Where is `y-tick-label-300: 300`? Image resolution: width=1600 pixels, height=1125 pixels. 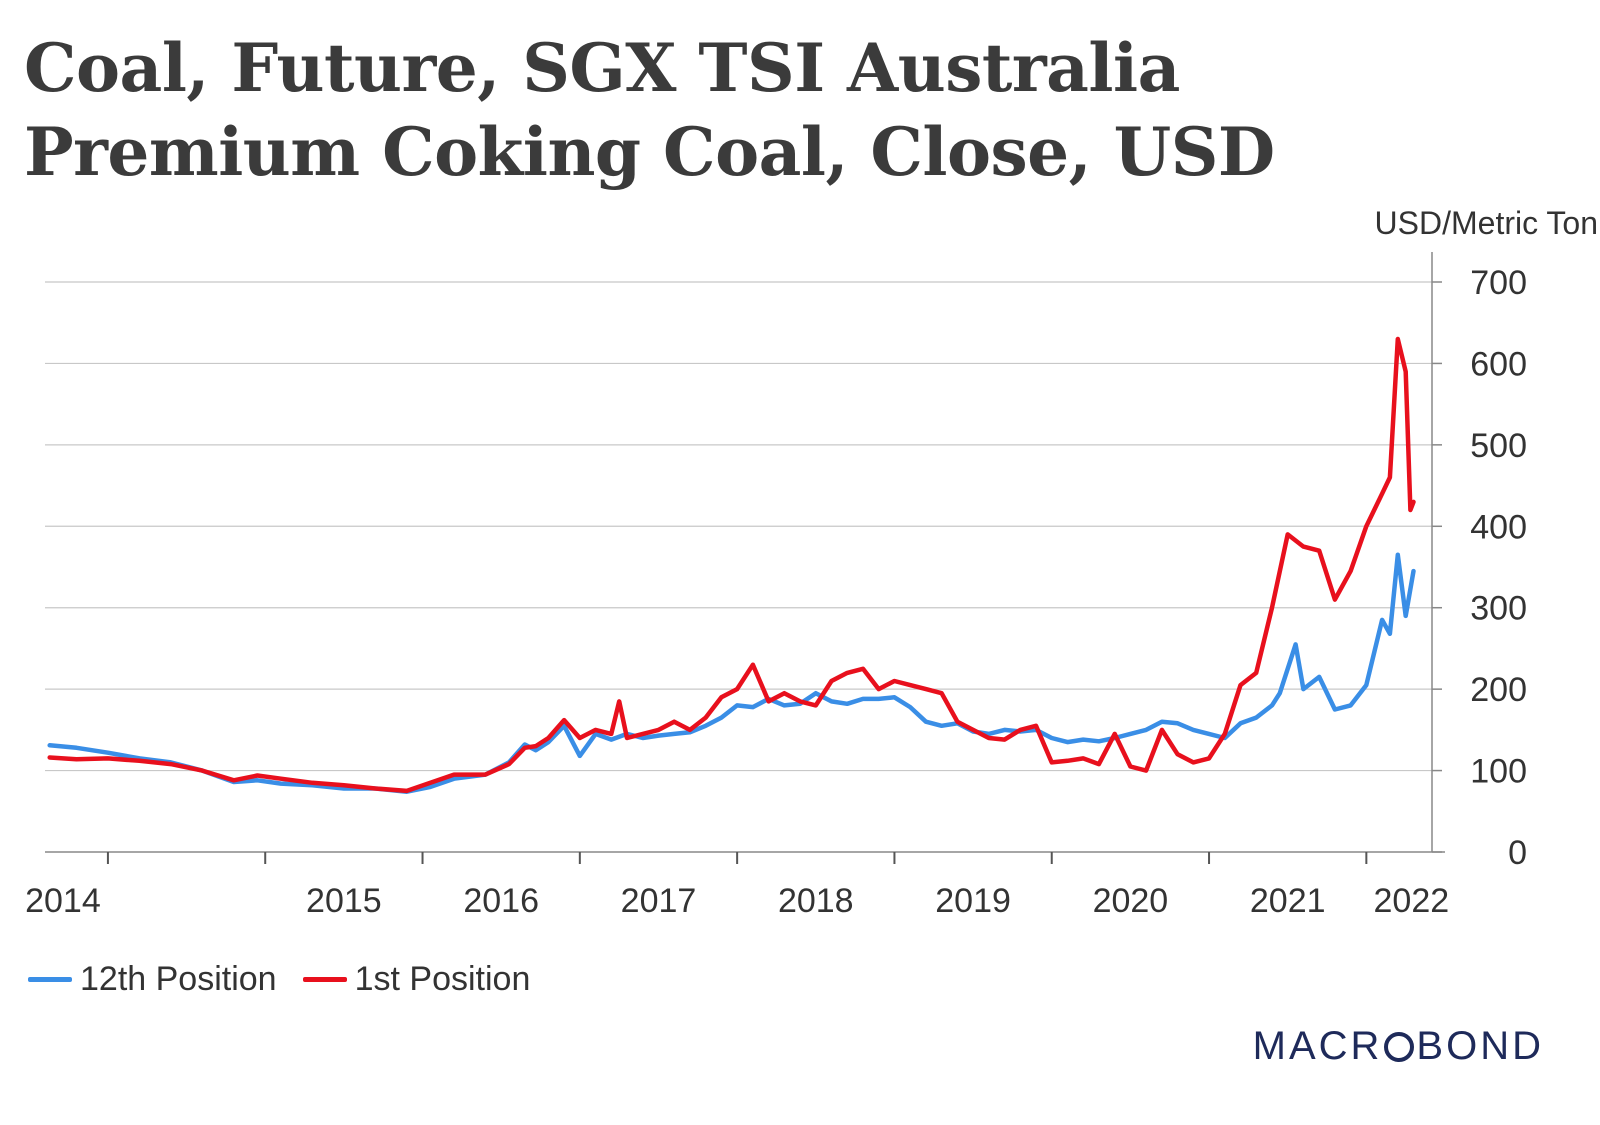 y-tick-label-300: 300 is located at coordinates (1498, 609).